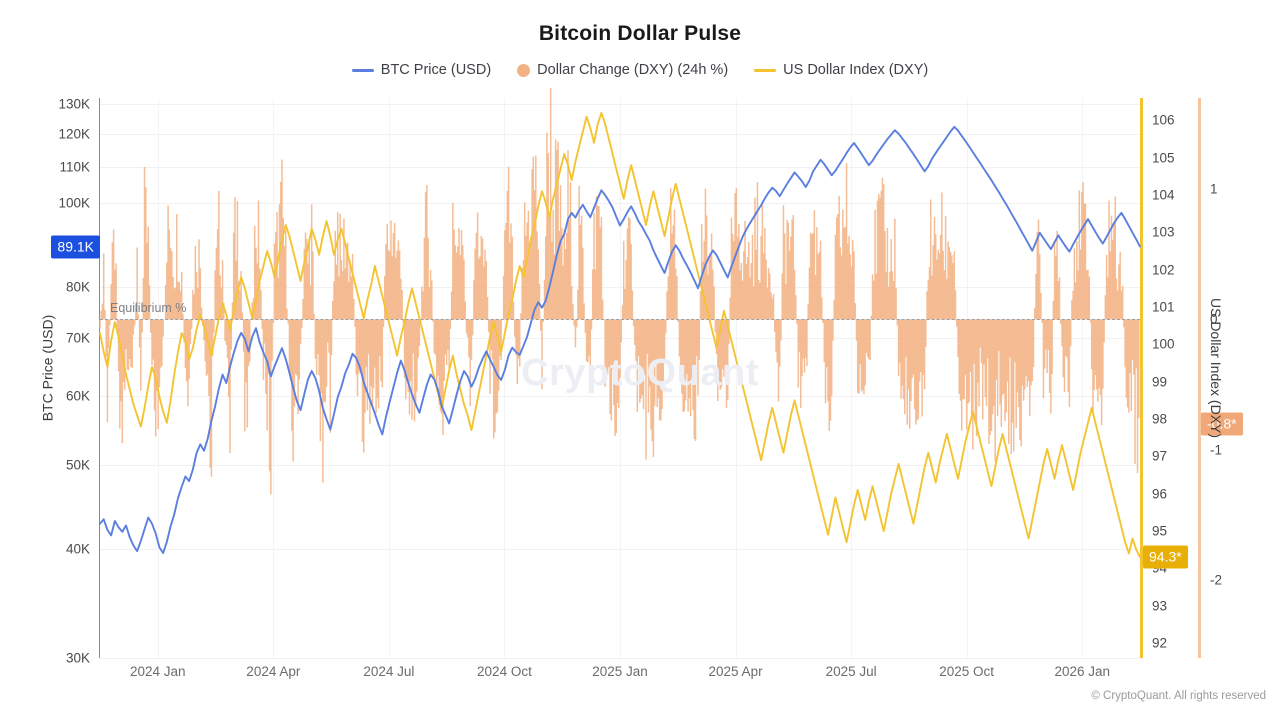  What do you see at coordinates (620, 671) in the screenshot?
I see `axis-tick-x: 2025 Jan` at bounding box center [620, 671].